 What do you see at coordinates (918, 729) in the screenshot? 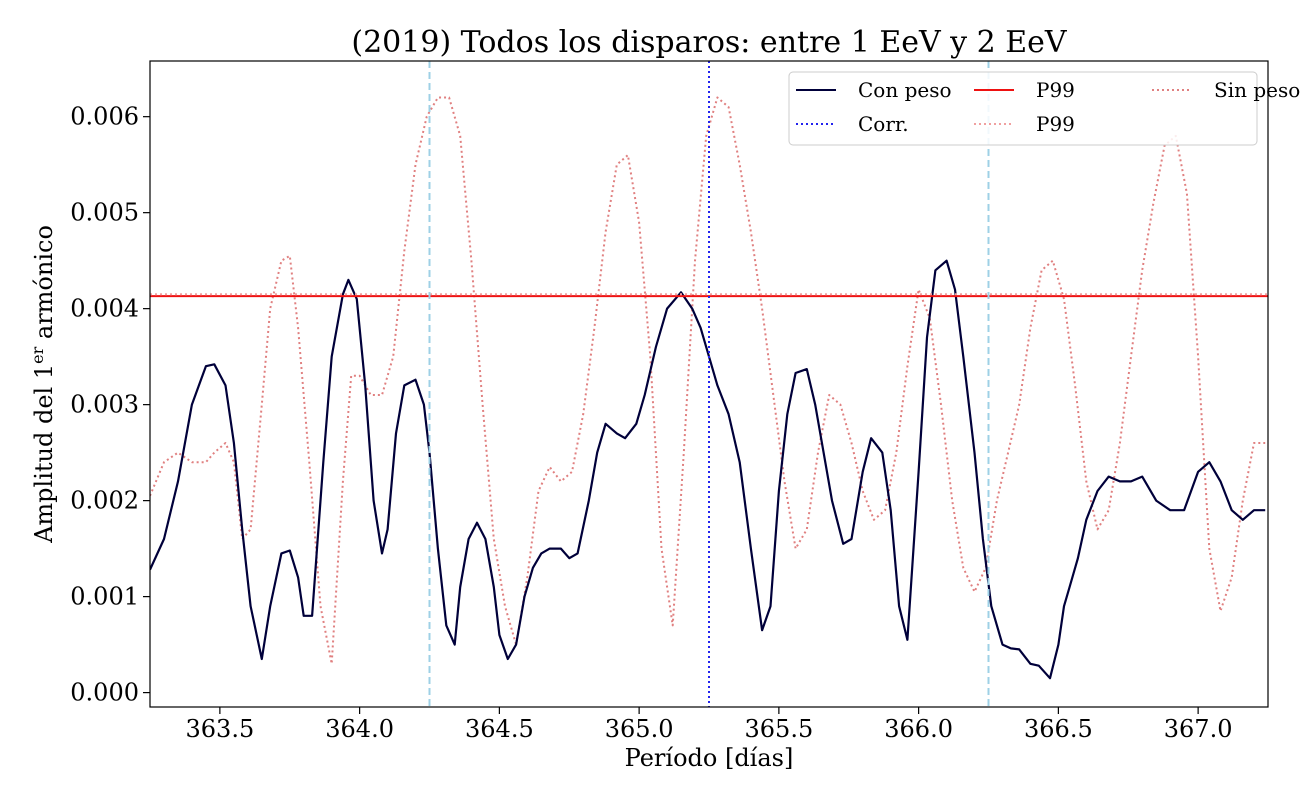
I see `x-tick-label: 366.0` at bounding box center [918, 729].